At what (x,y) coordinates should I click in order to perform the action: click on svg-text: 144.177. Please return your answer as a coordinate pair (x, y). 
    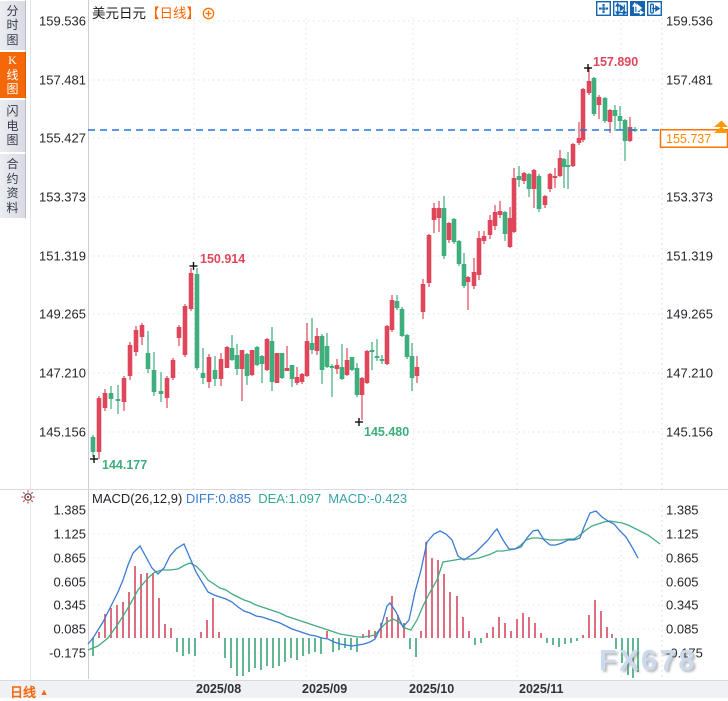
    Looking at the image, I should click on (124, 465).